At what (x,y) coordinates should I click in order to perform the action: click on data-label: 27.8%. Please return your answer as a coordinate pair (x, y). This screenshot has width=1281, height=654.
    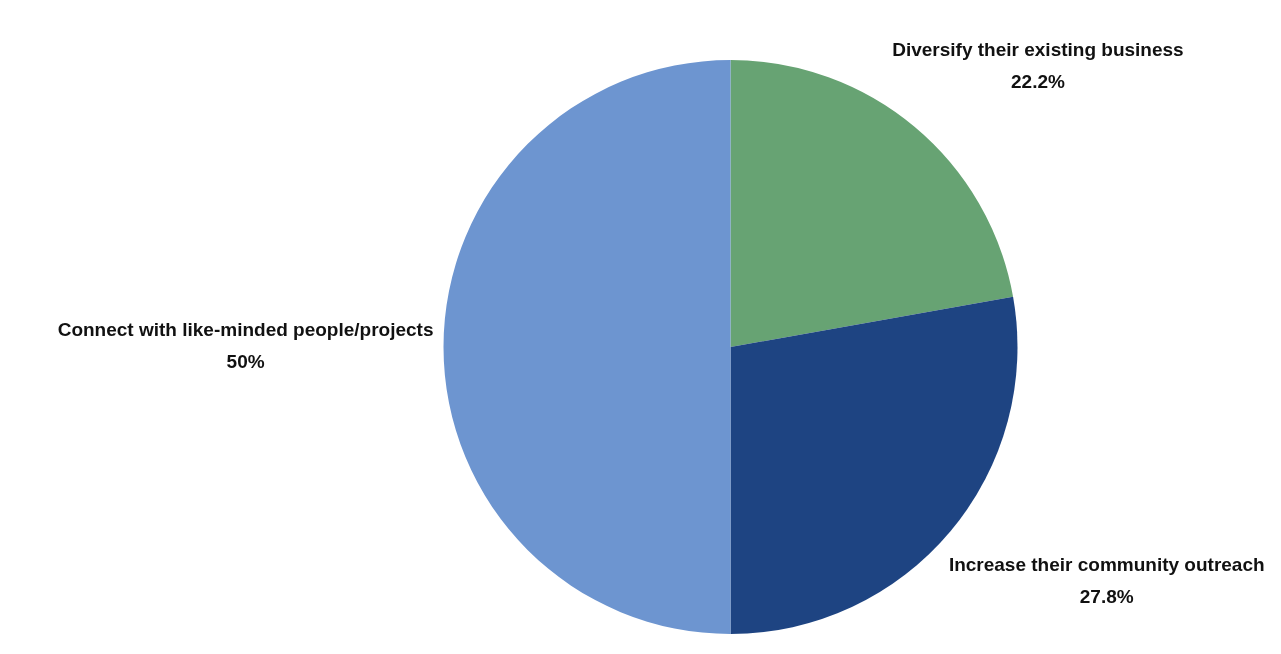
    Looking at the image, I should click on (1106, 596).